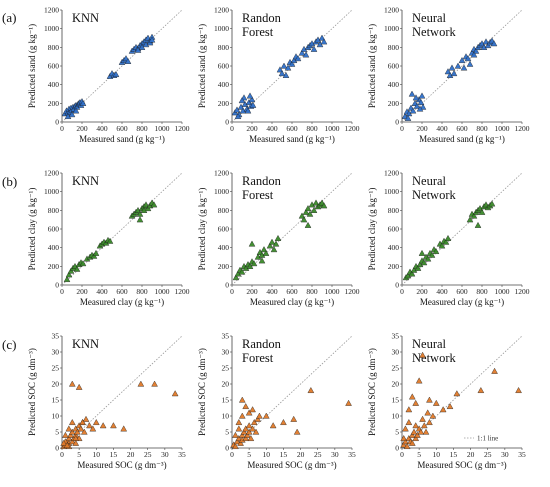 The height and width of the screenshot is (487, 550). Describe the element at coordinates (262, 188) in the screenshot. I see `panel-title: Randon Forest` at that location.